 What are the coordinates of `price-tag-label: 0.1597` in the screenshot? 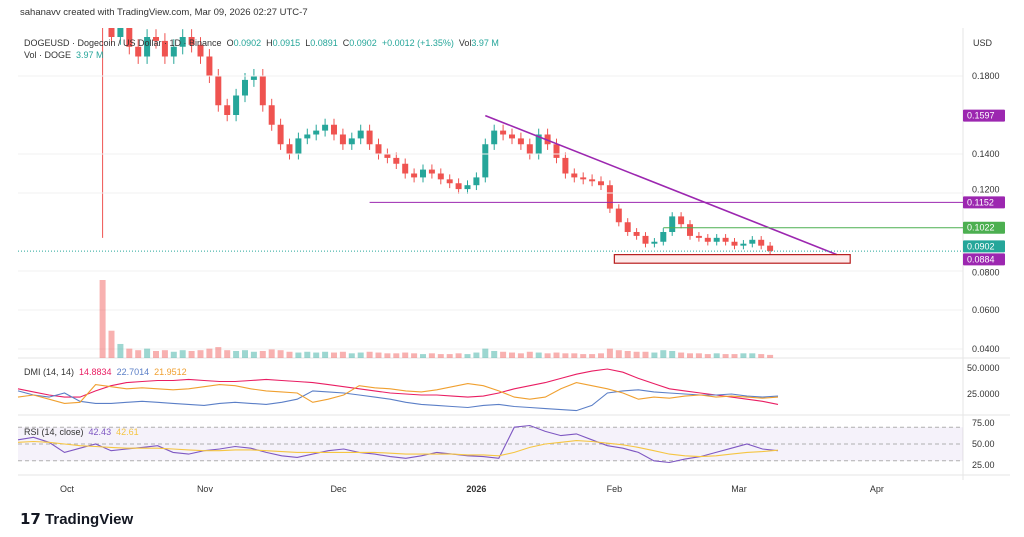 It's located at (981, 116).